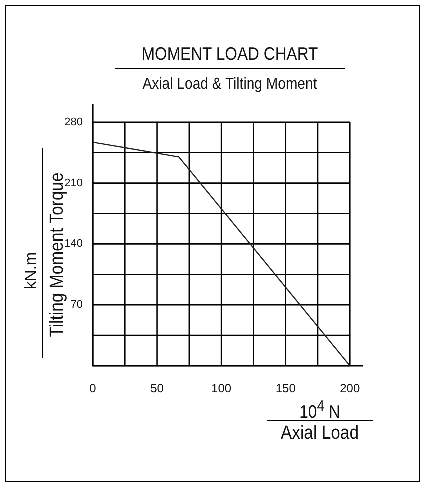  Describe the element at coordinates (76, 305) in the screenshot. I see `y-tick-label: 70` at that location.